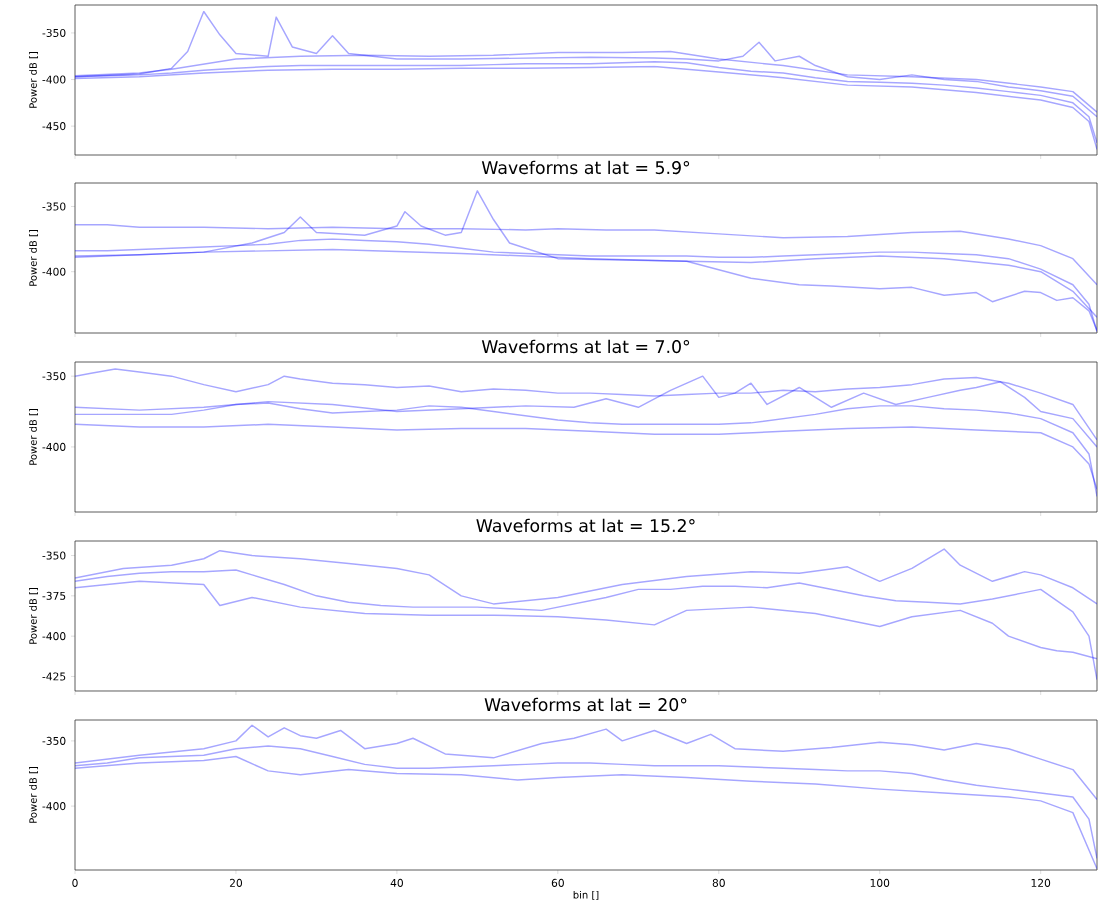 The width and height of the screenshot is (1099, 914). What do you see at coordinates (585, 704) in the screenshot?
I see `chart-title: Waveforms at lat = 20°` at bounding box center [585, 704].